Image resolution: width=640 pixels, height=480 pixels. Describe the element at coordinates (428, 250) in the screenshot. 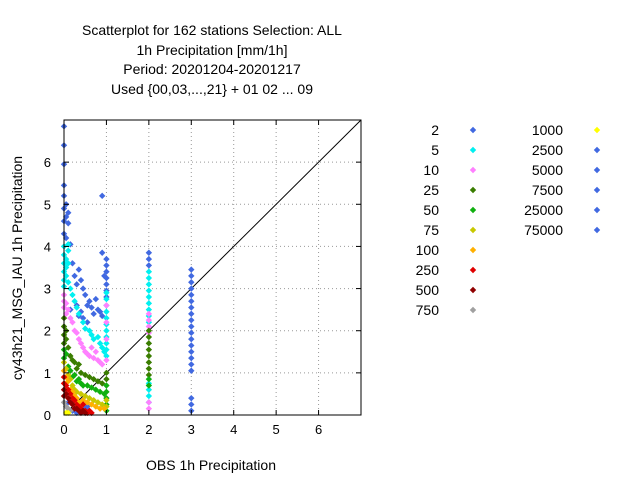

I see `legend-label: 100` at that location.